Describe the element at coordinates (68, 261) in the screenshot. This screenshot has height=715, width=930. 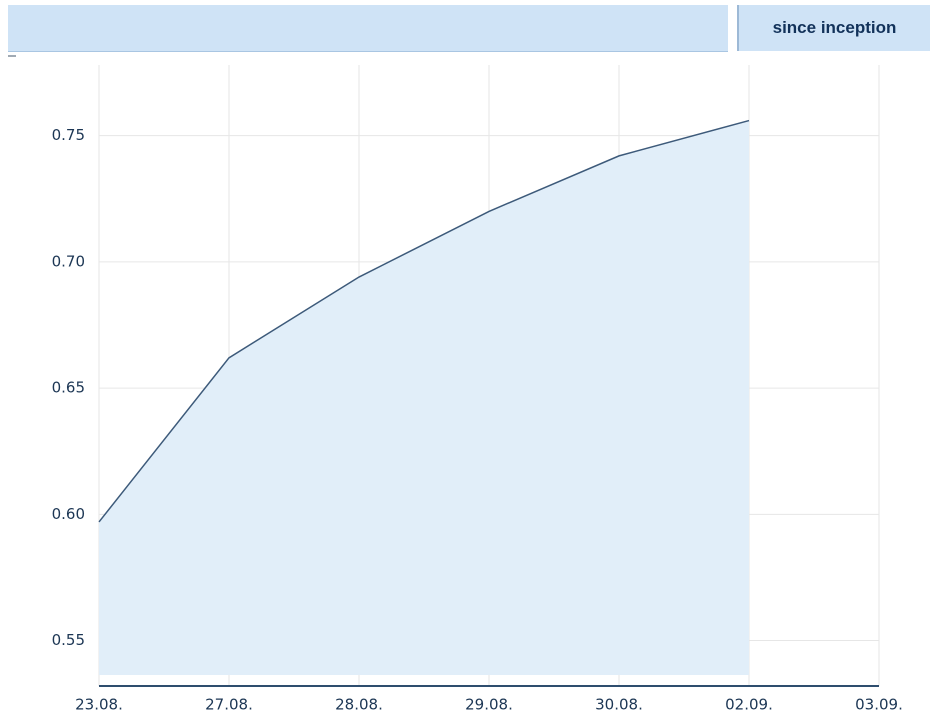
I see `y-tick-label: 0.70` at that location.